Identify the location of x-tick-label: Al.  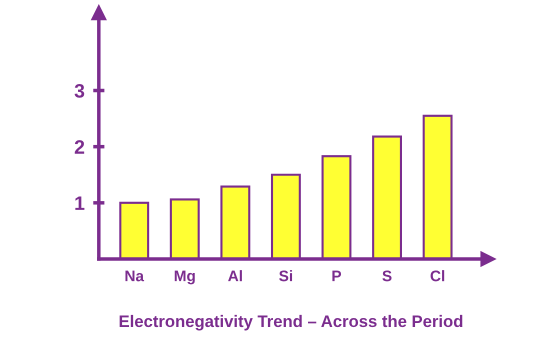
(235, 276).